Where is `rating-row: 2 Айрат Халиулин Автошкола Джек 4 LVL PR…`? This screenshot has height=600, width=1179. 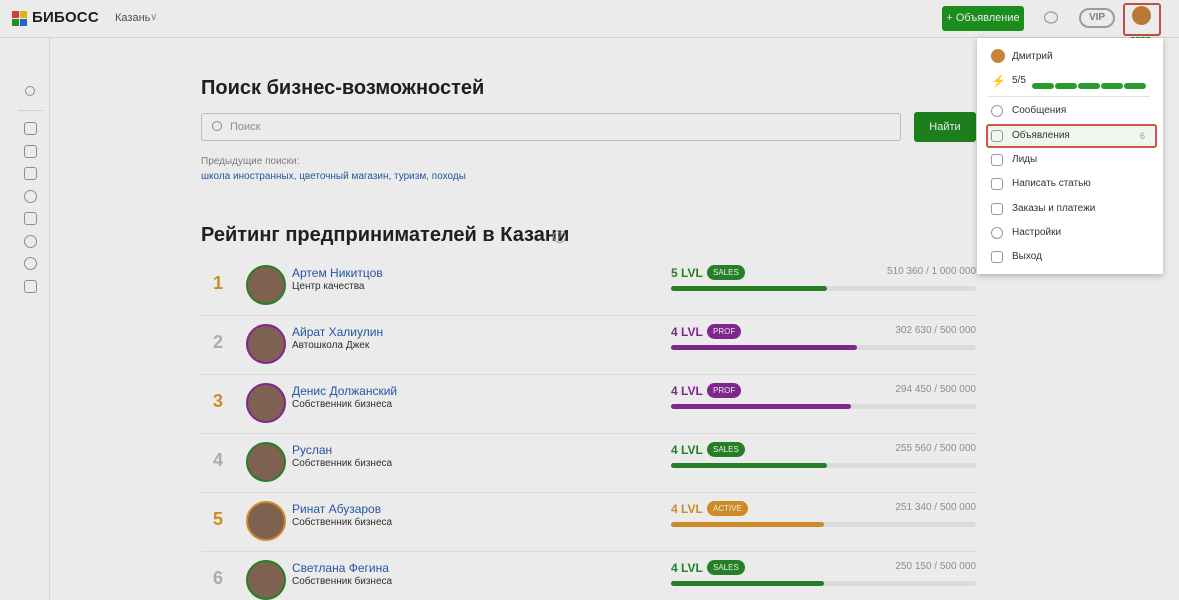 rating-row: 2 Айрат Халиулин Автошкола Джек 4 LVL PR… is located at coordinates (588, 345).